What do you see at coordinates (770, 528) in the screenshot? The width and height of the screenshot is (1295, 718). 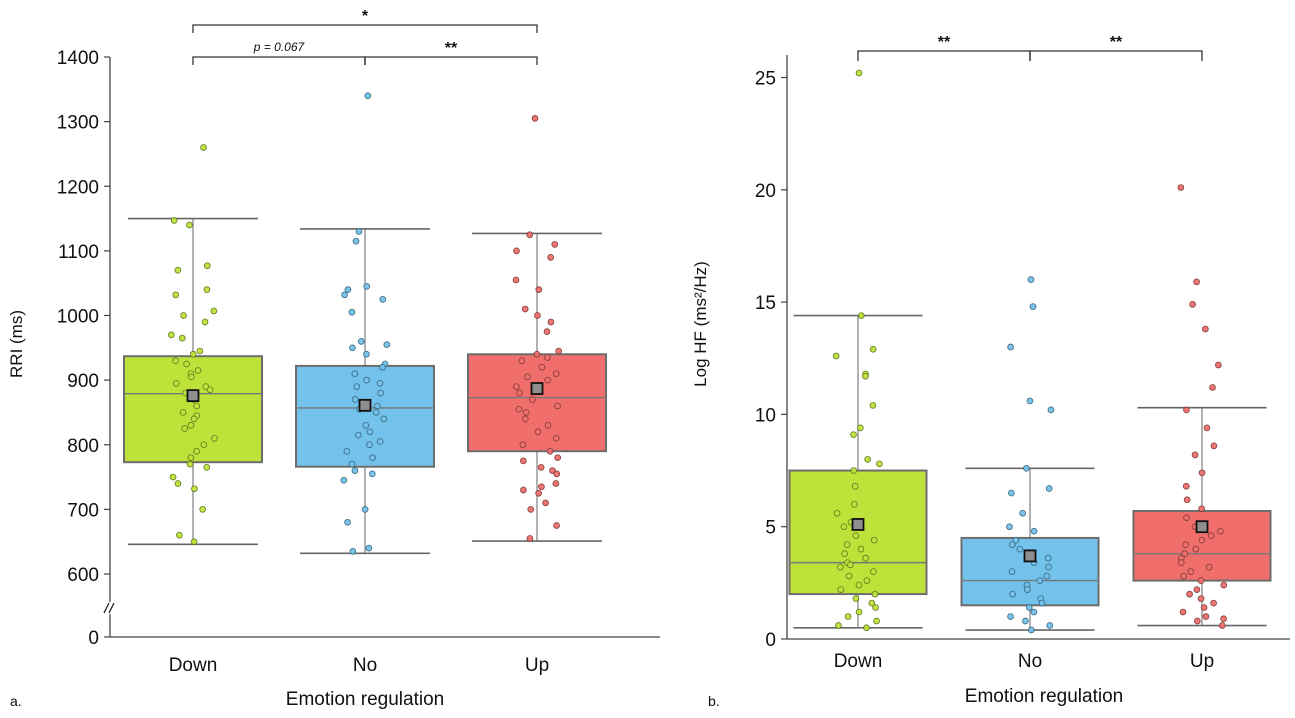 I see `y-tick-label: 5` at bounding box center [770, 528].